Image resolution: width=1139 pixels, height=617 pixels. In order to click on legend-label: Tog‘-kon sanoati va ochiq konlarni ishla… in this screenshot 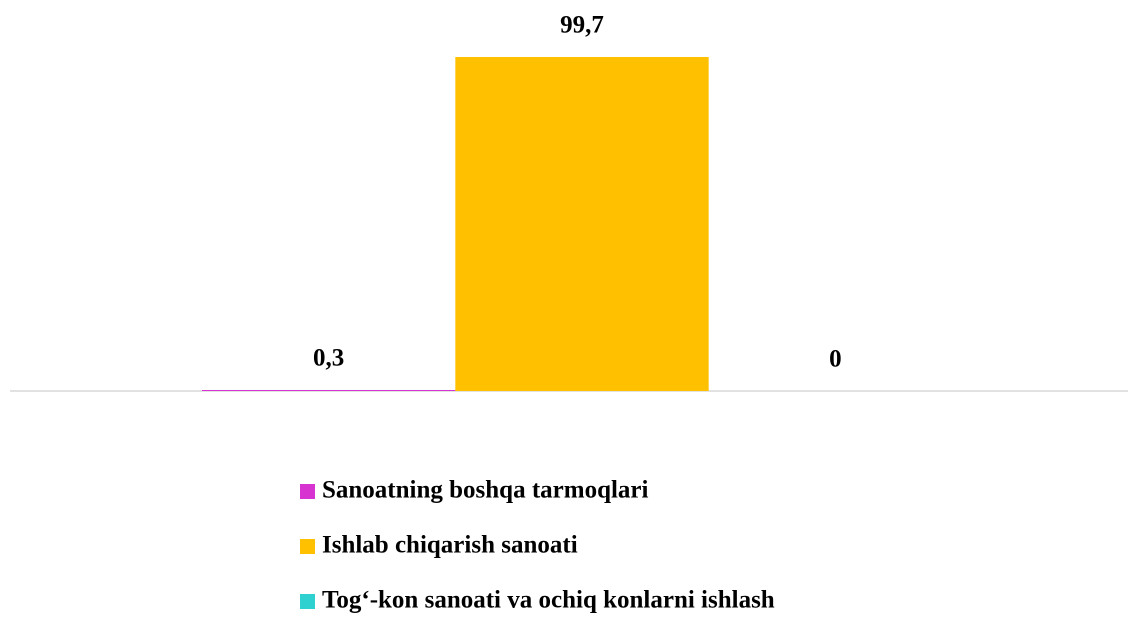, I will do `click(548, 600)`.